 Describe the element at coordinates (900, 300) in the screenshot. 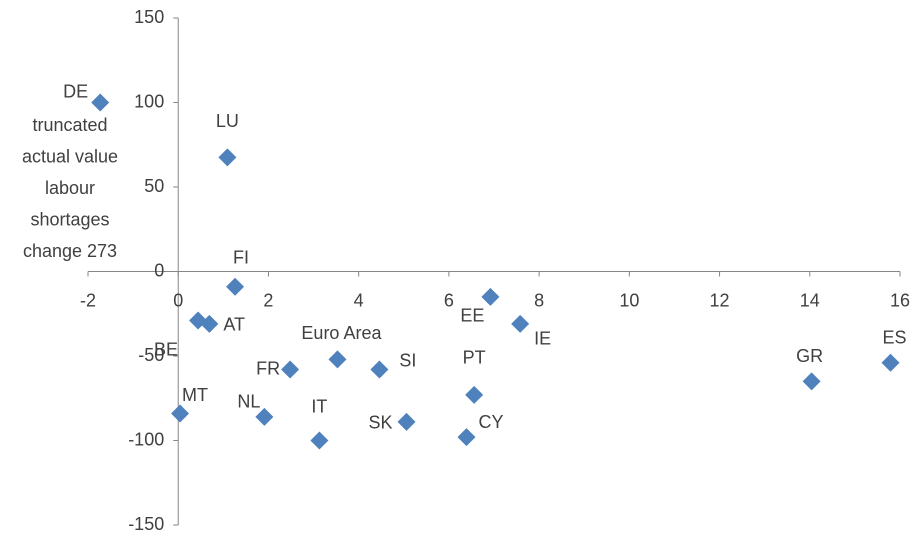

I see `x-tick-label: 16` at that location.